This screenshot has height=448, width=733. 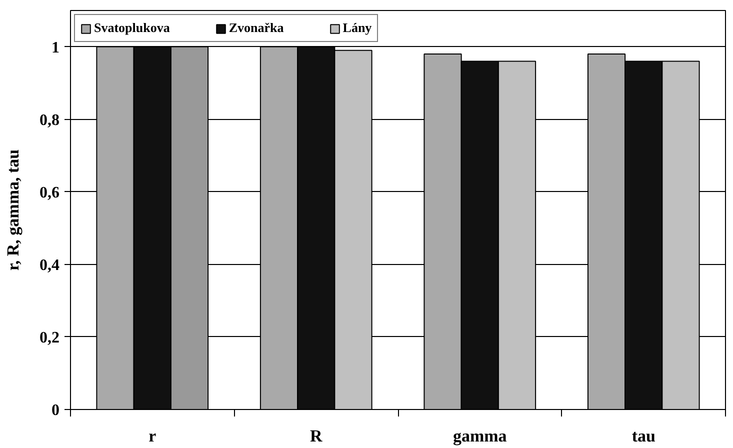 What do you see at coordinates (50, 193) in the screenshot?
I see `y-tick-label: 0,6` at bounding box center [50, 193].